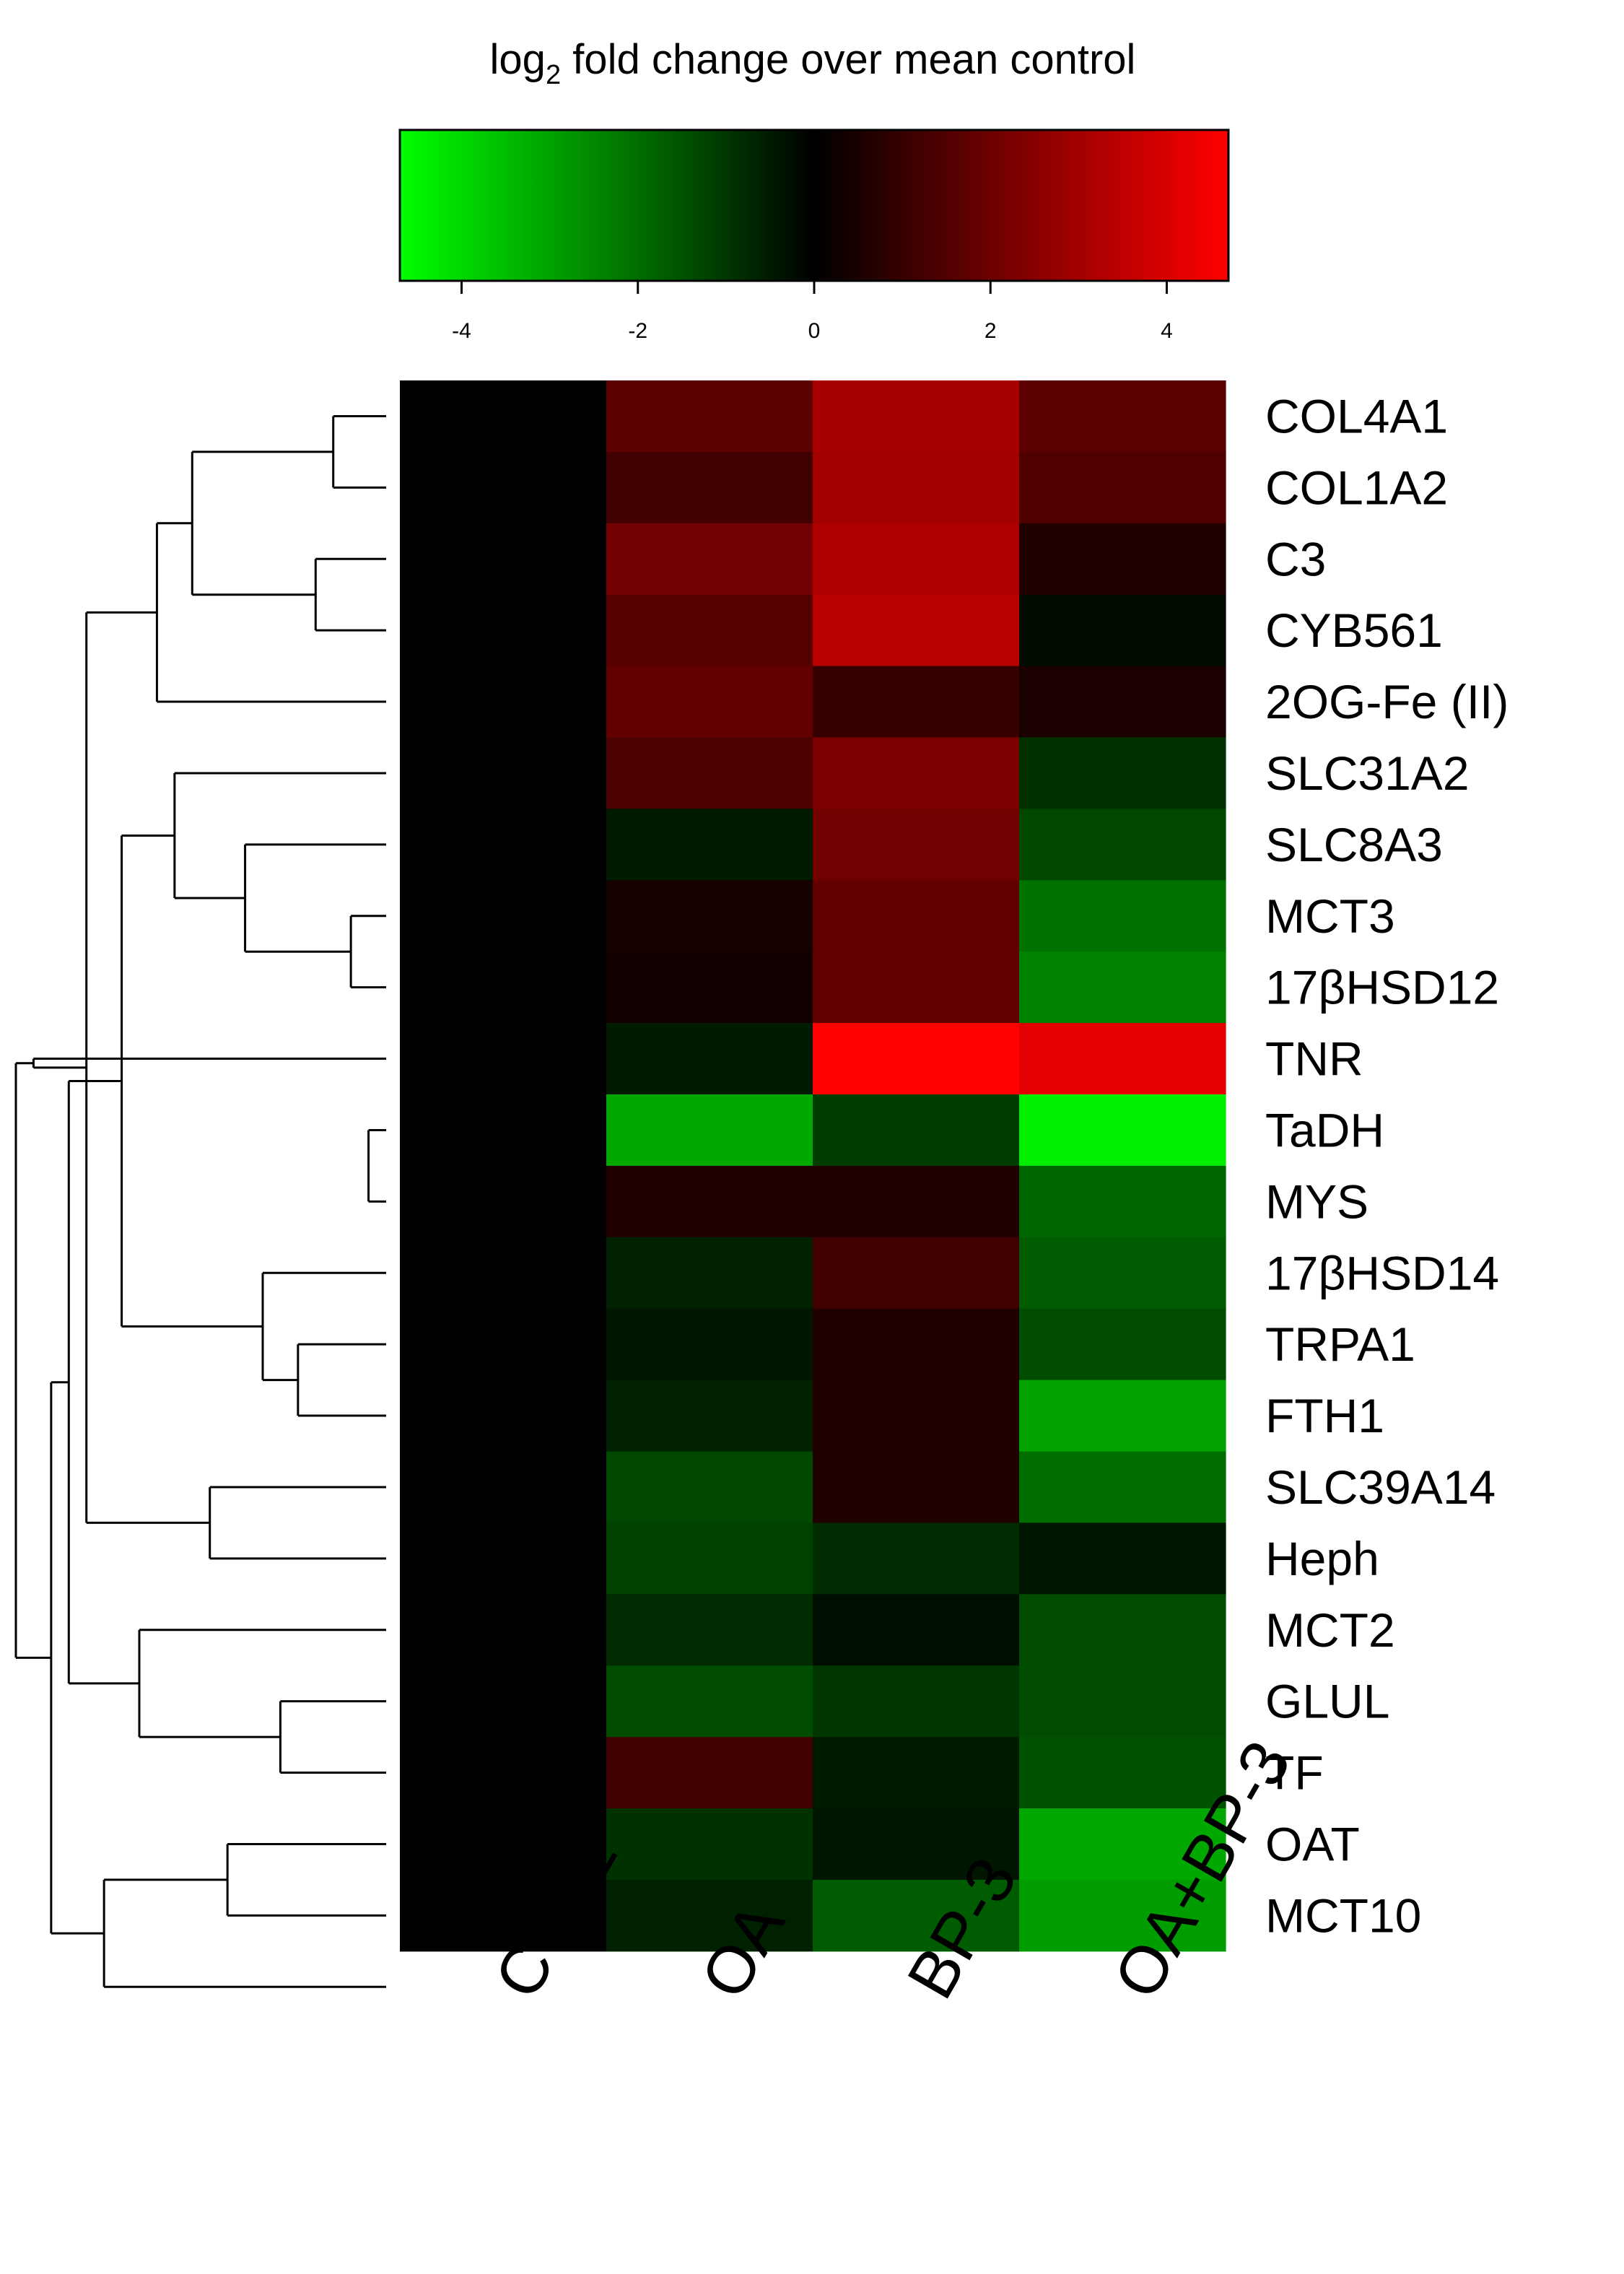 This screenshot has height=2274, width=1624. Describe the element at coordinates (1167, 331) in the screenshot. I see `color-key-tick-label: 4` at that location.